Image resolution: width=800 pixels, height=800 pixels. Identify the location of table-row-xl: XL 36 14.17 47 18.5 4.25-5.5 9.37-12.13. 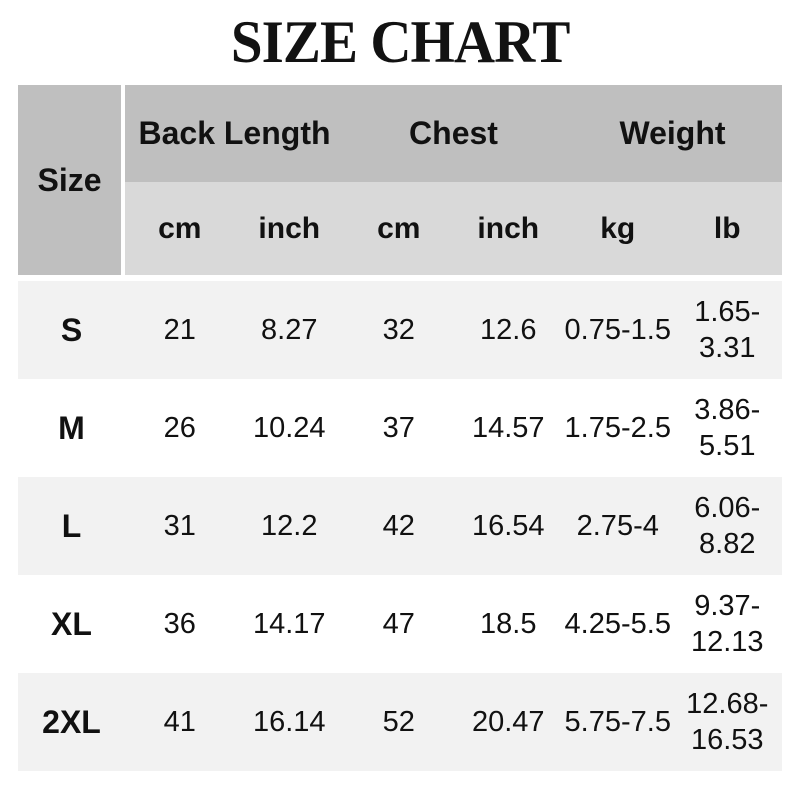
(400, 624).